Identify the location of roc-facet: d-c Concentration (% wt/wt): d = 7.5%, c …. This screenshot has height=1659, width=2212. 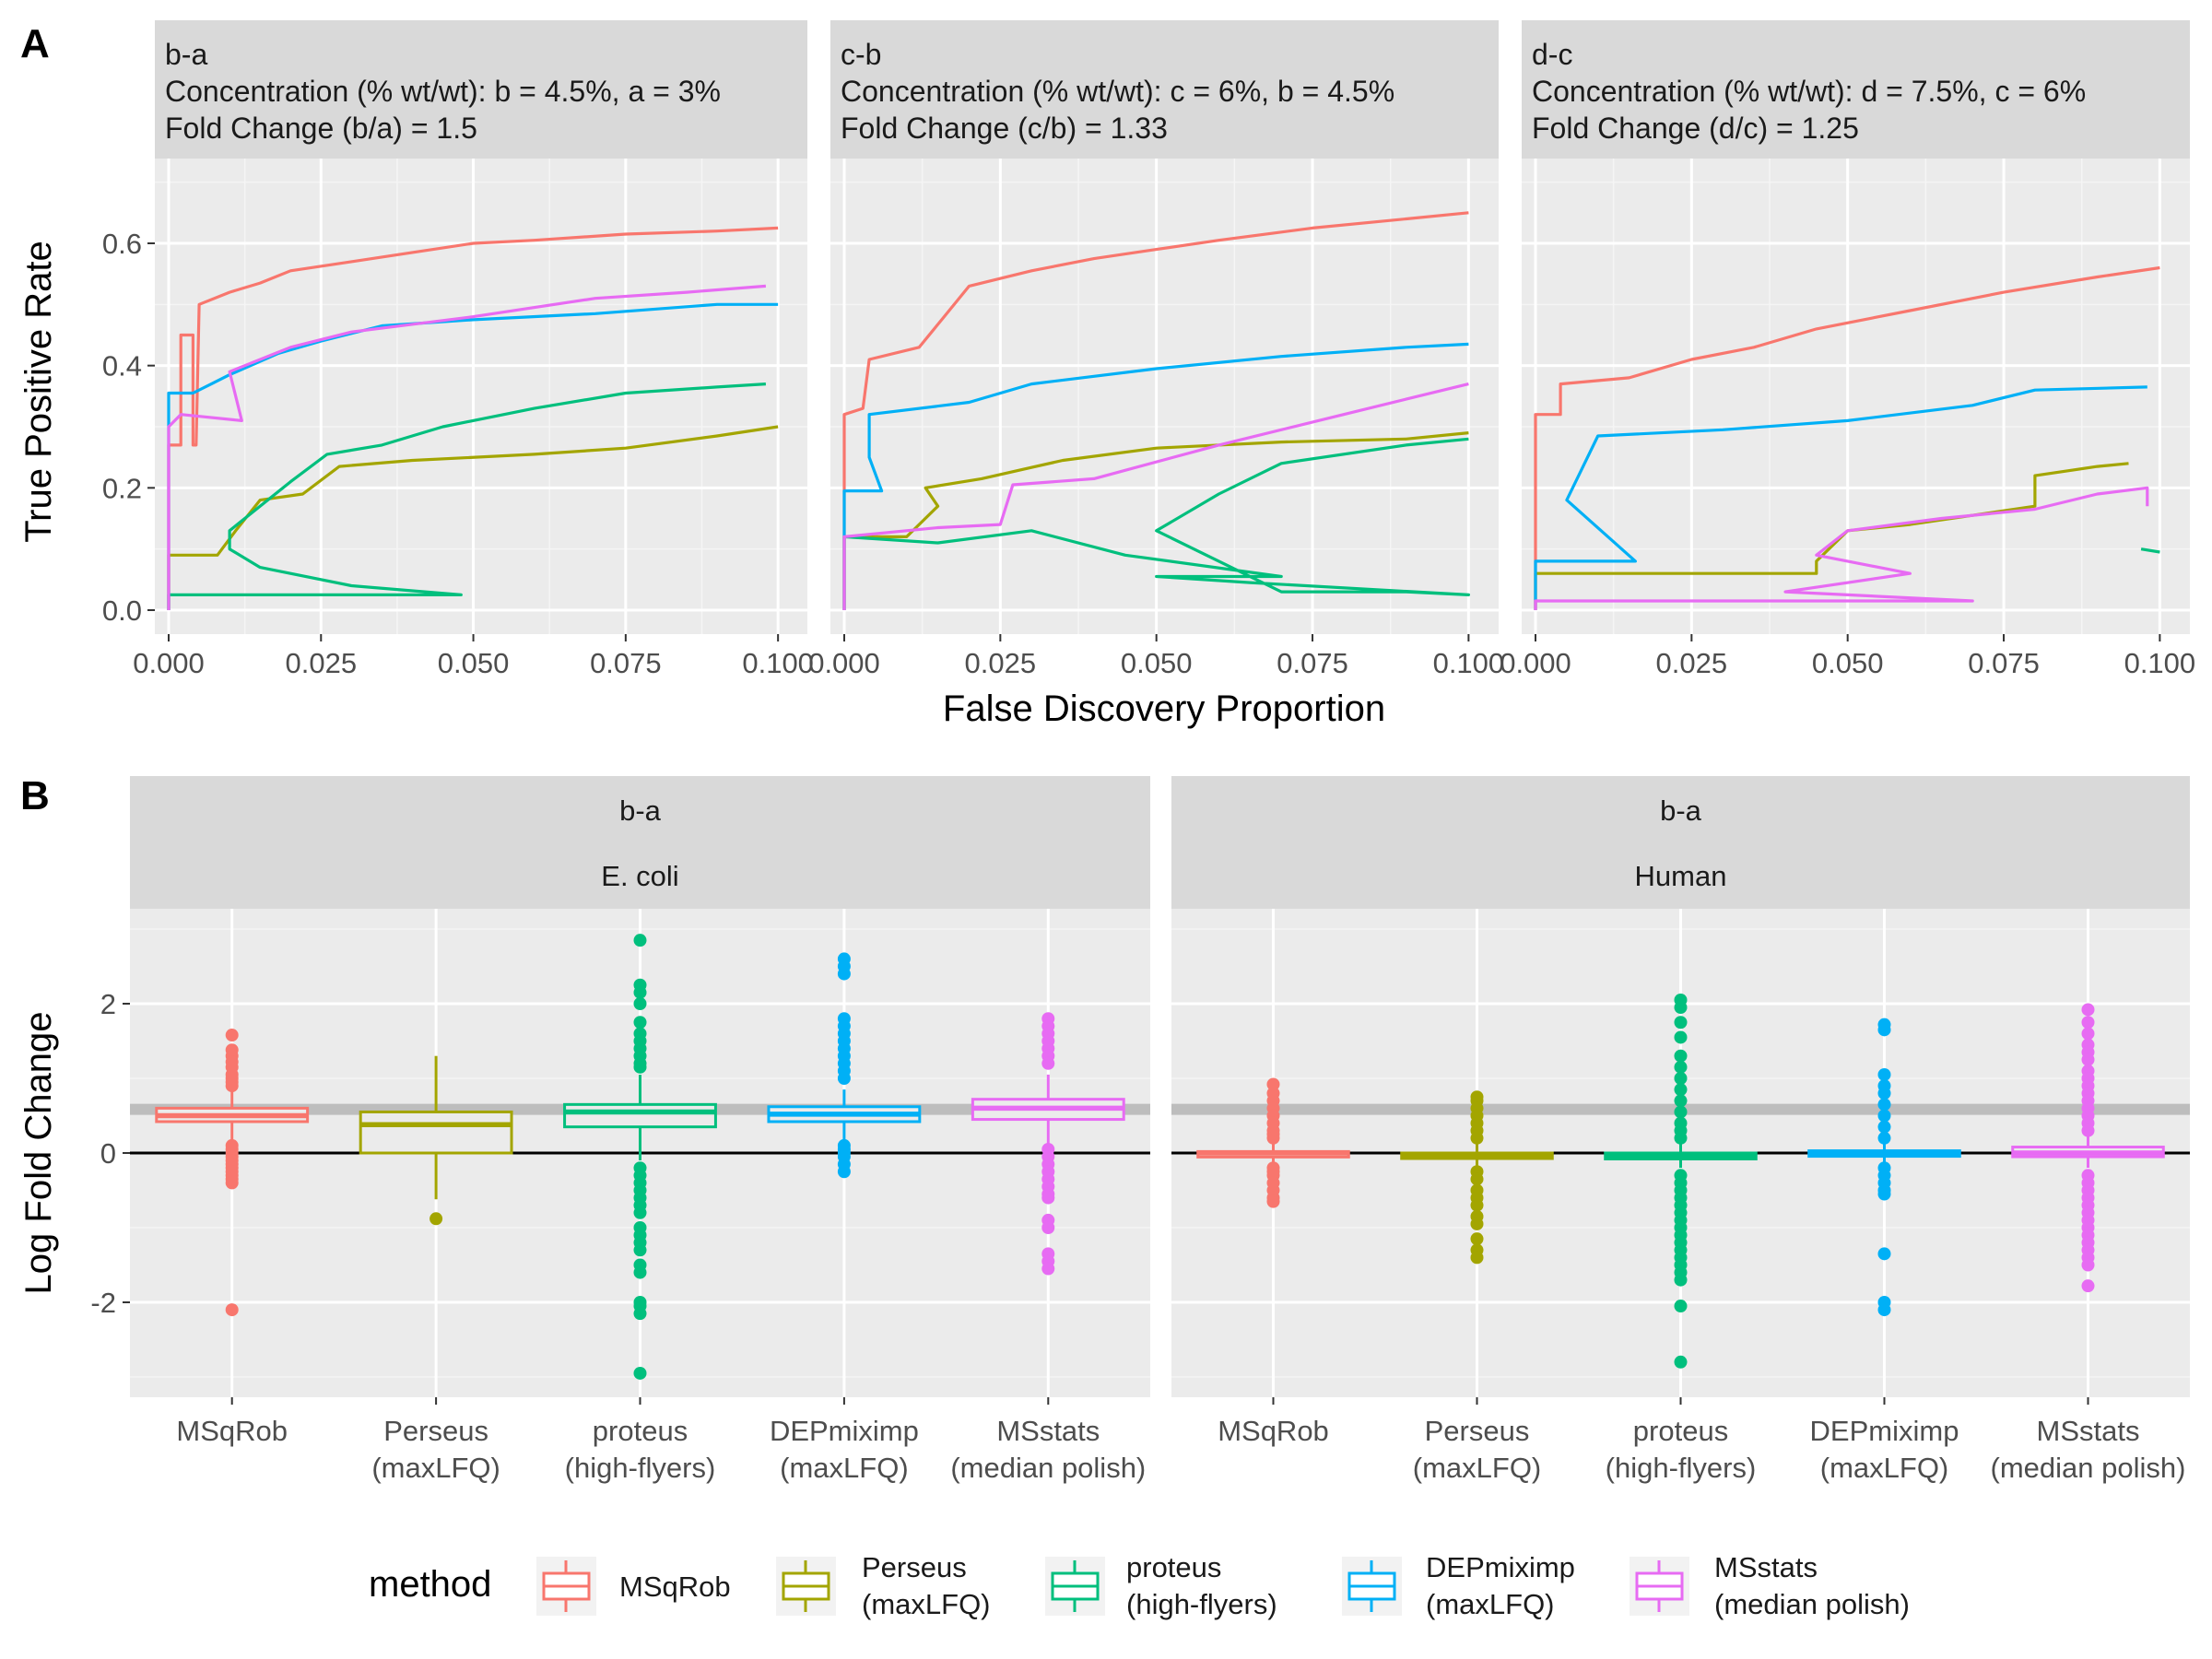
(1847, 349).